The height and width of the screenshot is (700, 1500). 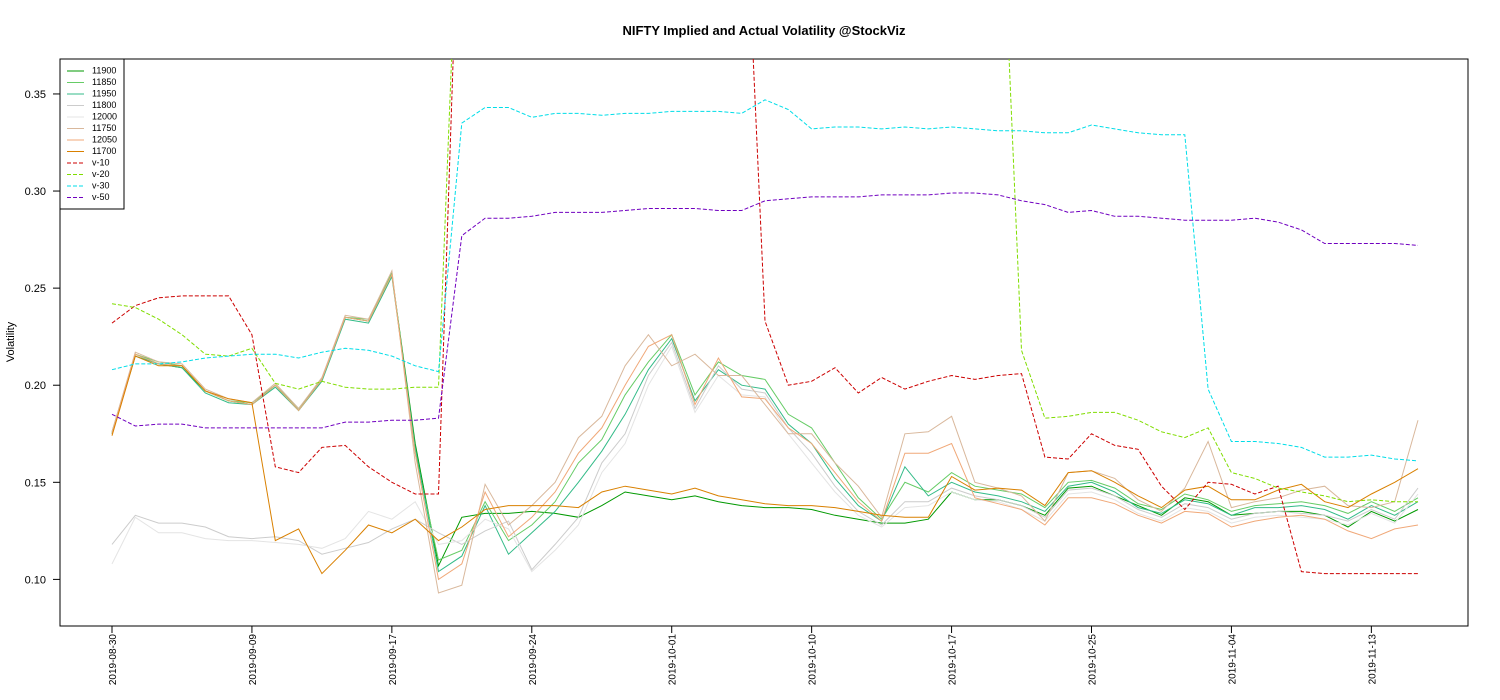 What do you see at coordinates (35, 289) in the screenshot?
I see `y-tick-label: 0.25` at bounding box center [35, 289].